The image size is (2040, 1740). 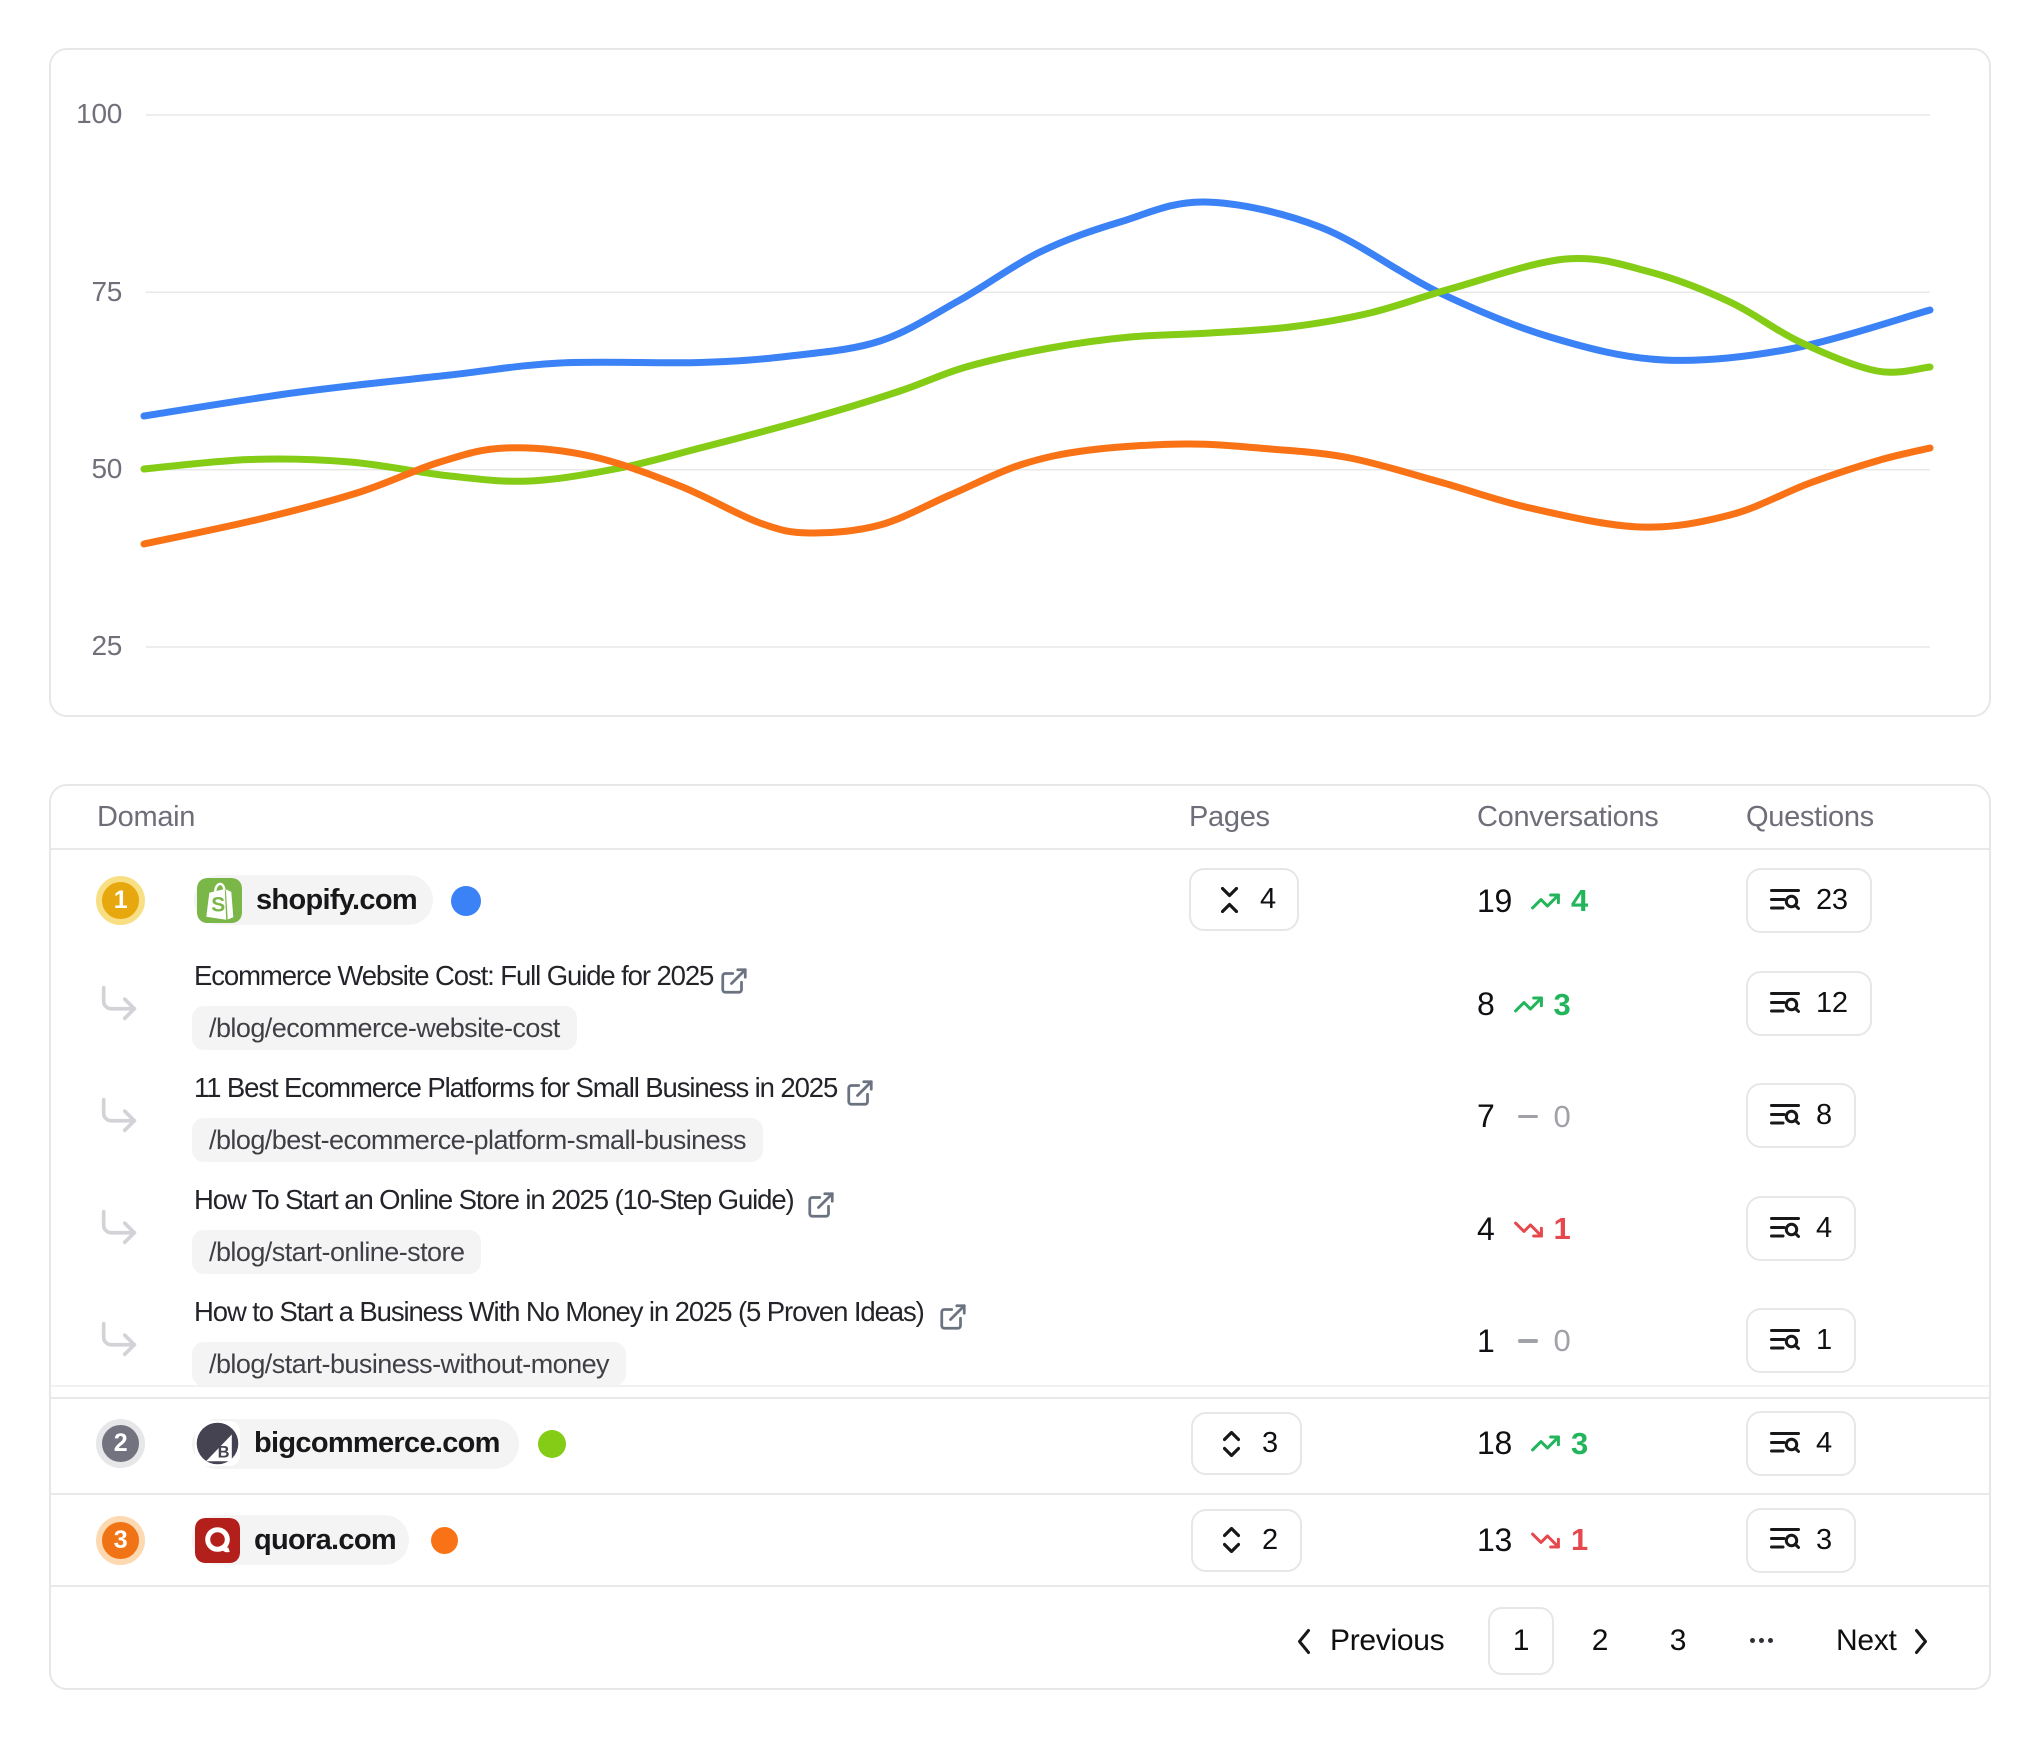 What do you see at coordinates (218, 904) in the screenshot?
I see `svg-text: S` at bounding box center [218, 904].